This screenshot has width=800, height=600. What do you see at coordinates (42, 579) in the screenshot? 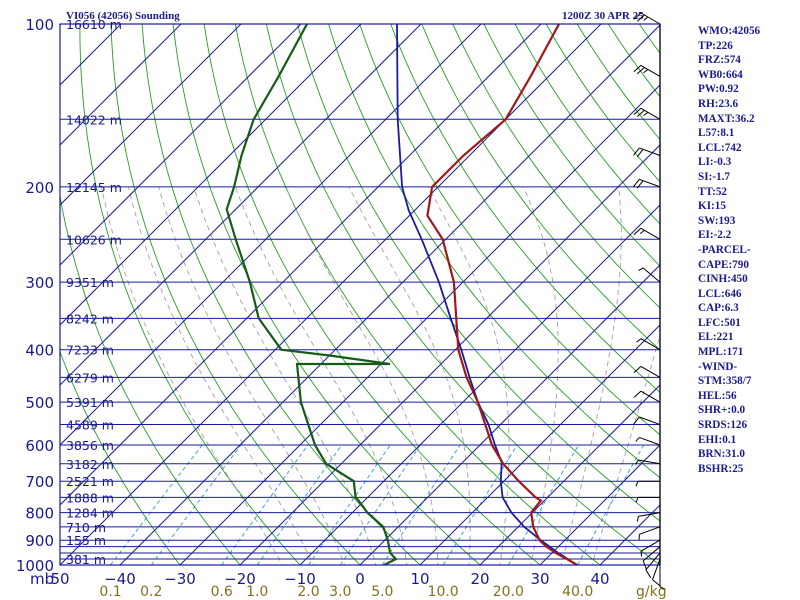
I see `pressure-unit-label: mb` at bounding box center [42, 579].